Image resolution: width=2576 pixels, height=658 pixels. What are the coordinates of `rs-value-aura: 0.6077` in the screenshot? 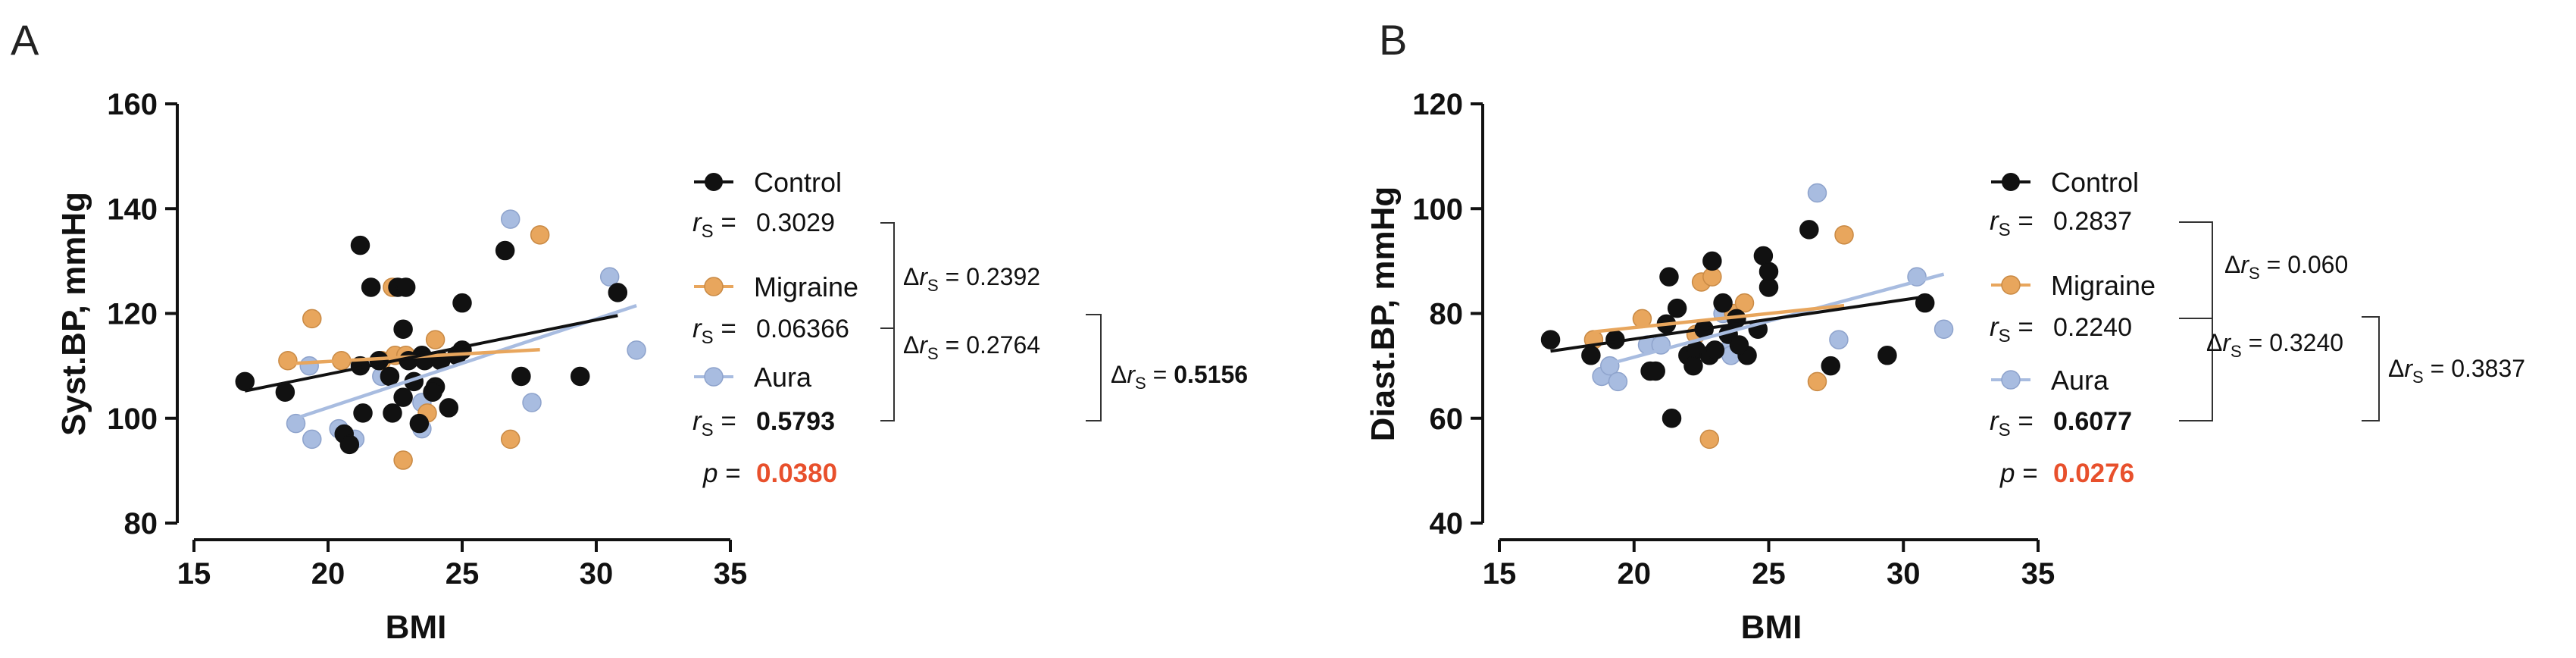 It's located at (2092, 421).